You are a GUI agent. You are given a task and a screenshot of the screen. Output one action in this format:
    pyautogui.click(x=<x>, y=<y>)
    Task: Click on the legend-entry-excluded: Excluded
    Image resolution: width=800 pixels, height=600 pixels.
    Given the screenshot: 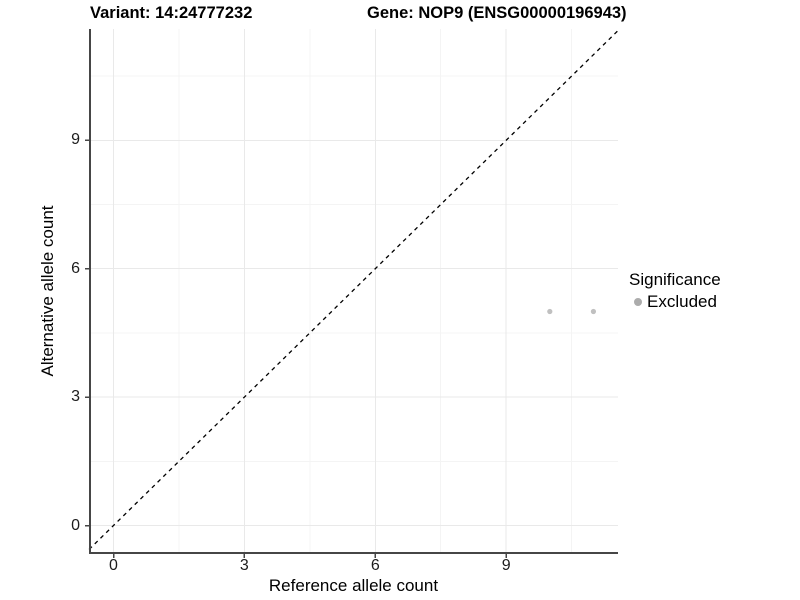 What is the action you would take?
    pyautogui.click(x=675, y=302)
    